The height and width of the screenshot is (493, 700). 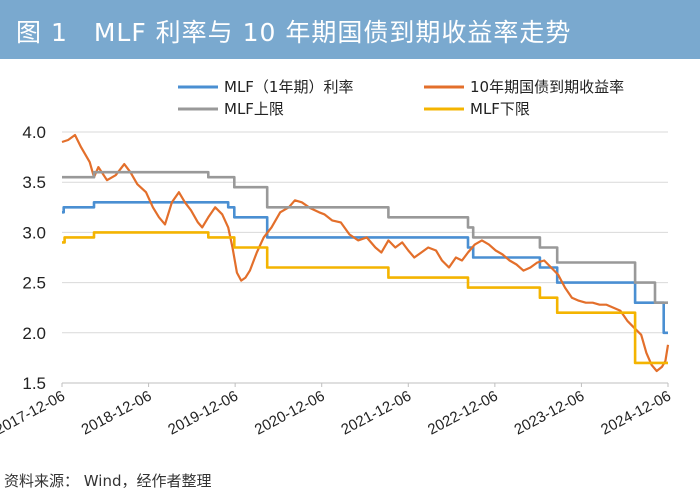 What do you see at coordinates (376, 413) in the screenshot?
I see `x-tick-label: 2021-12-06` at bounding box center [376, 413].